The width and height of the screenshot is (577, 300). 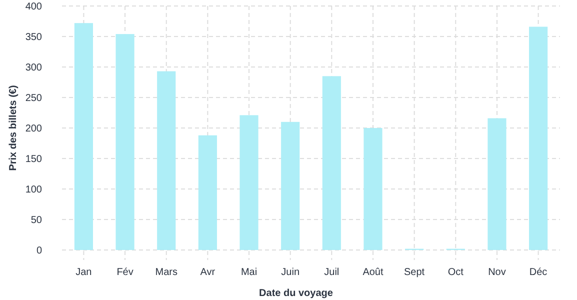 I want to click on x-tick-label: Juin, so click(x=290, y=272).